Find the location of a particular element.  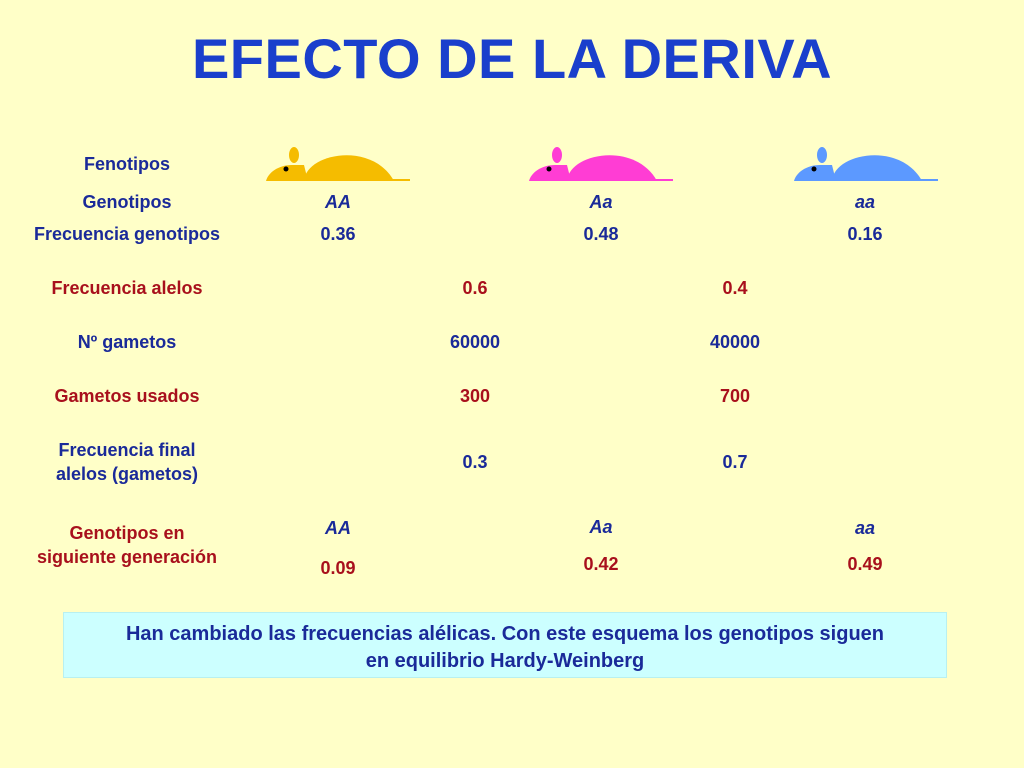

freq-allele-a: 0.4 is located at coordinates (735, 288).